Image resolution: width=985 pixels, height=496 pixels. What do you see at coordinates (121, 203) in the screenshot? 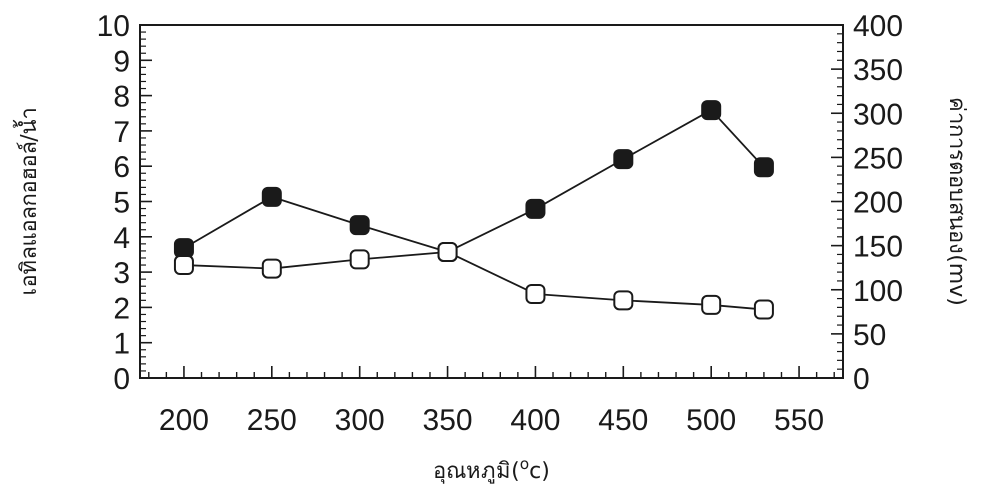
I see `y-tick-label: 5` at bounding box center [121, 203].